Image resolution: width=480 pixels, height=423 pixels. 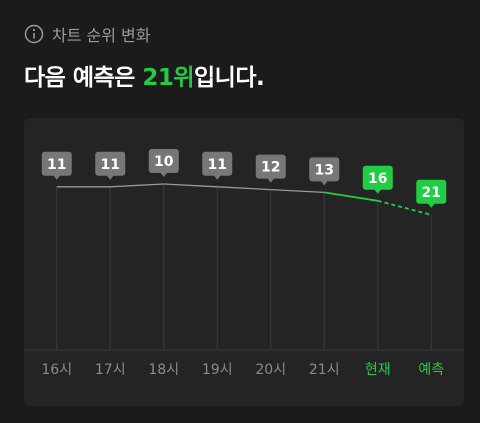 I want to click on x-tick-label: 21시, so click(x=324, y=370).